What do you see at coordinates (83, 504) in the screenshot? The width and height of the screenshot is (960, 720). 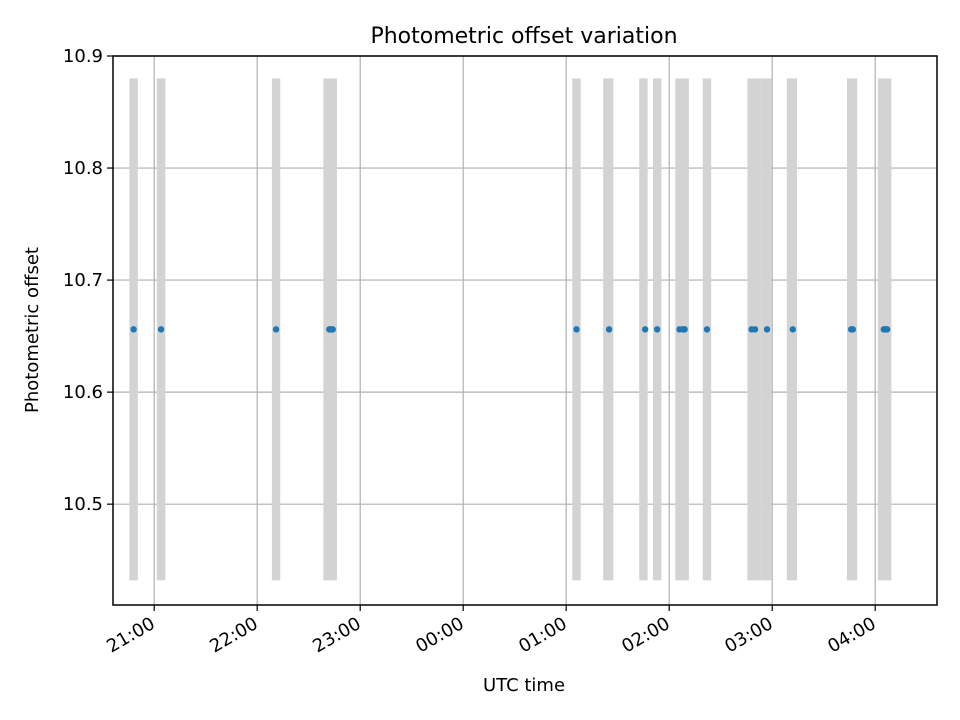 I see `y-tick-label: 10.5` at bounding box center [83, 504].